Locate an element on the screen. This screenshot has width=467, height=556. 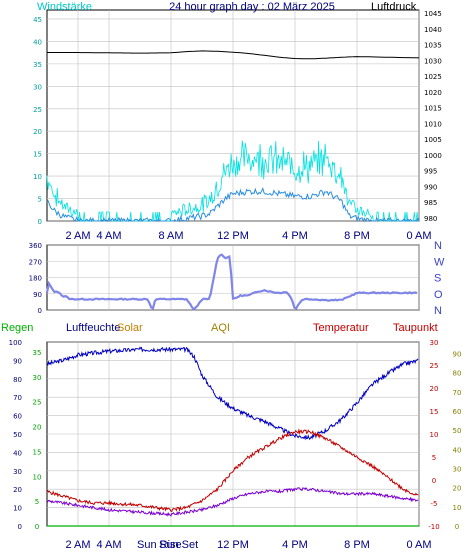
aqi-tick-label: 50 is located at coordinates (457, 431).